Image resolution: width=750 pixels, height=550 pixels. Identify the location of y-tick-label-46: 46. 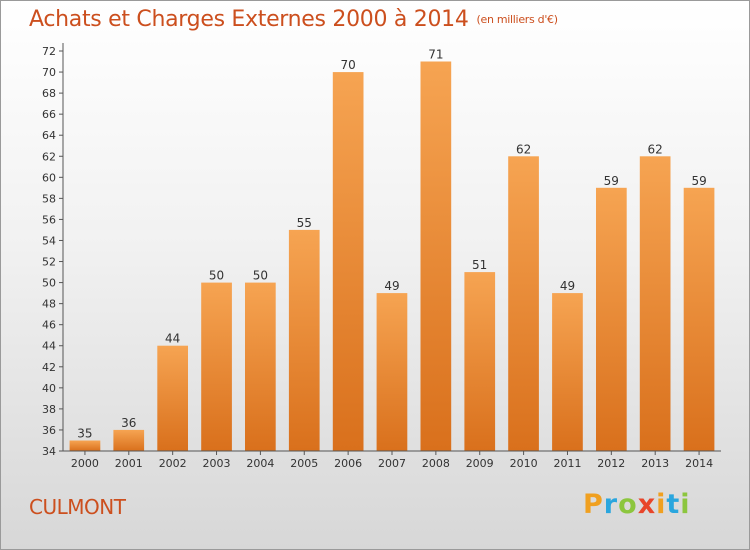
(49, 325).